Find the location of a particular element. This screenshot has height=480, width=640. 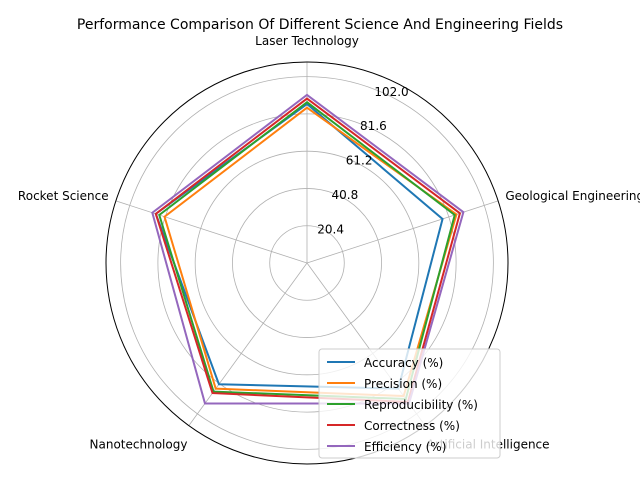

legend-box is located at coordinates (409, 403).